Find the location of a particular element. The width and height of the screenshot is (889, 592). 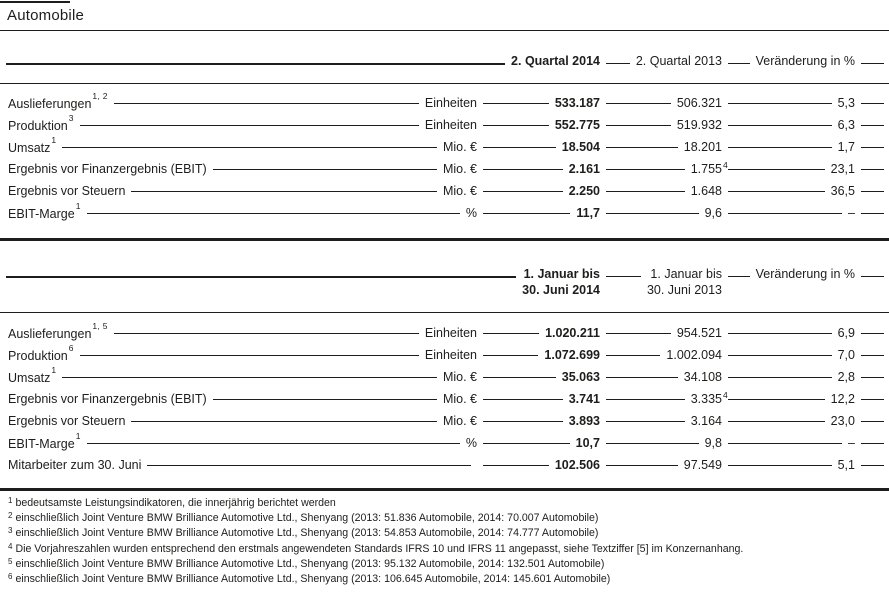

row-label: Mitarbeiter zum 30. Juni is located at coordinates (75, 465).